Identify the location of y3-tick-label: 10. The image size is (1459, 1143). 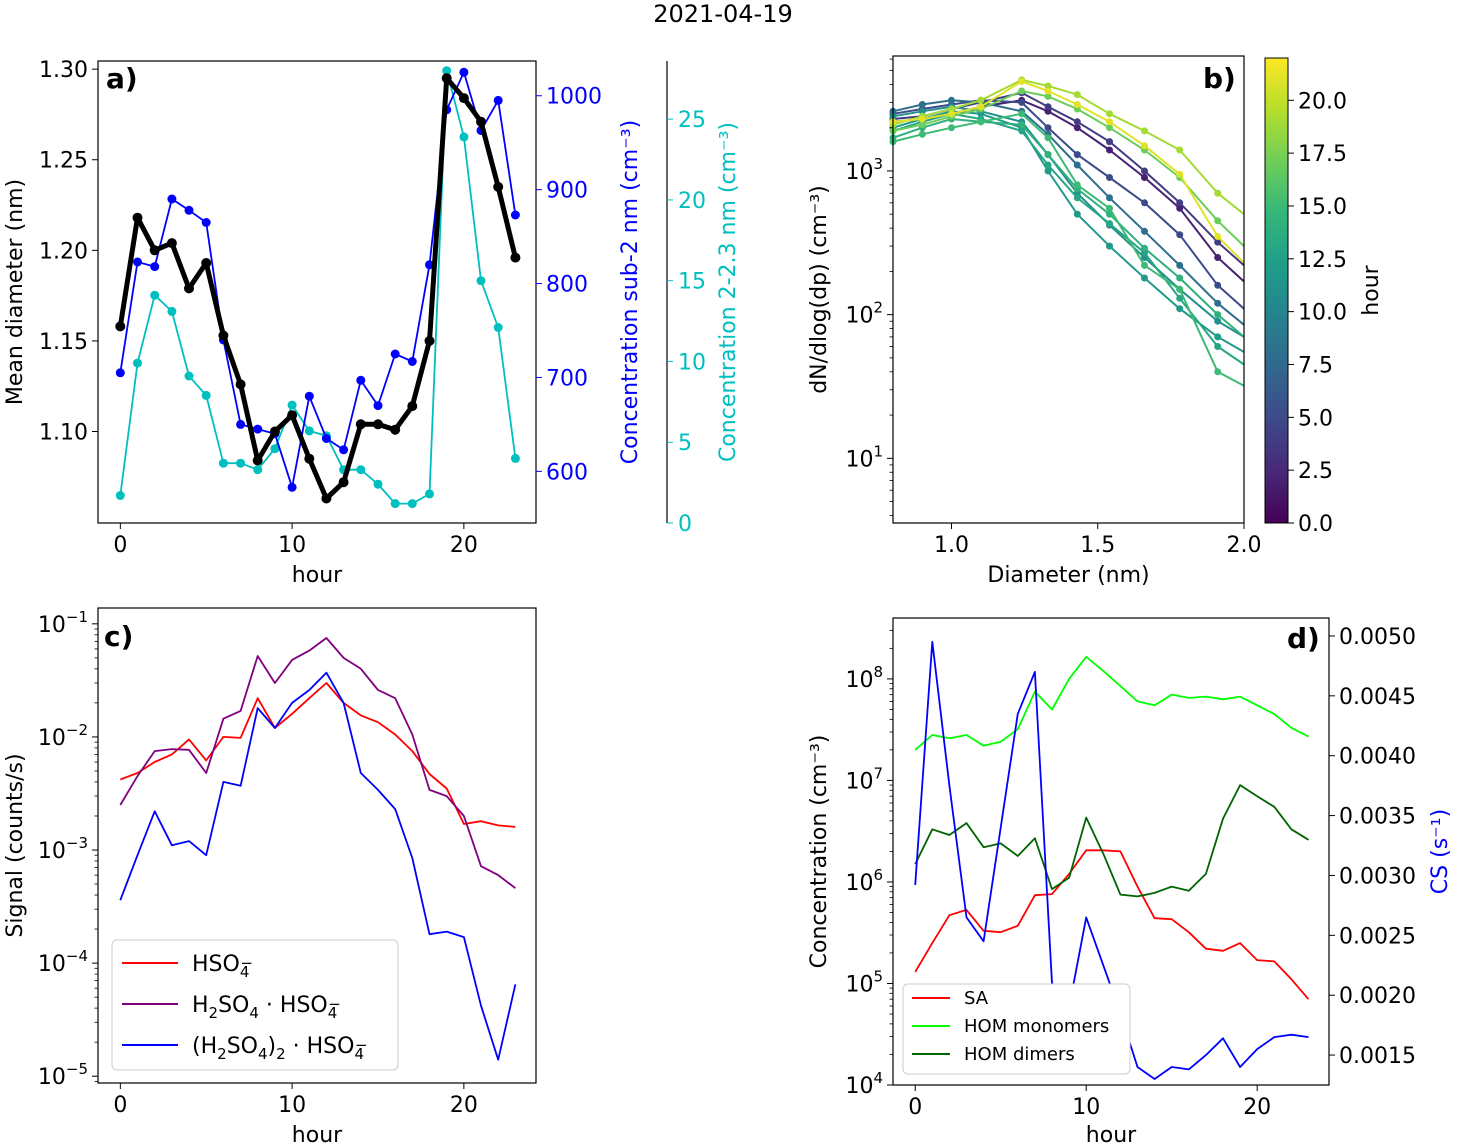
(692, 362).